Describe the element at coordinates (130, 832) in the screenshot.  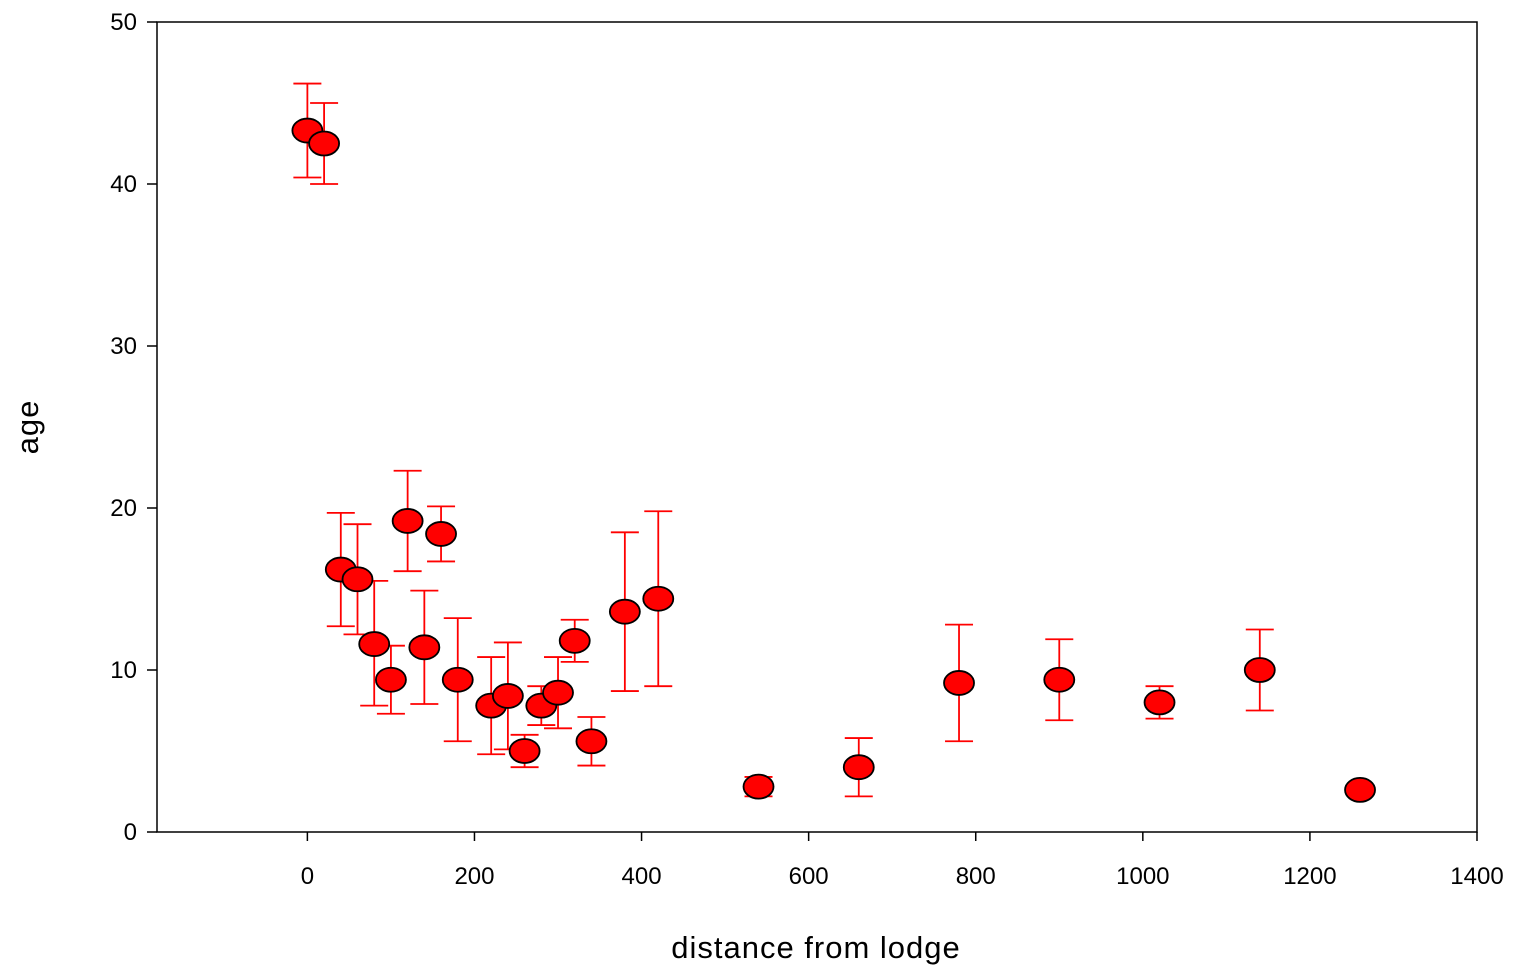
I see `y-tick-label: 0` at that location.